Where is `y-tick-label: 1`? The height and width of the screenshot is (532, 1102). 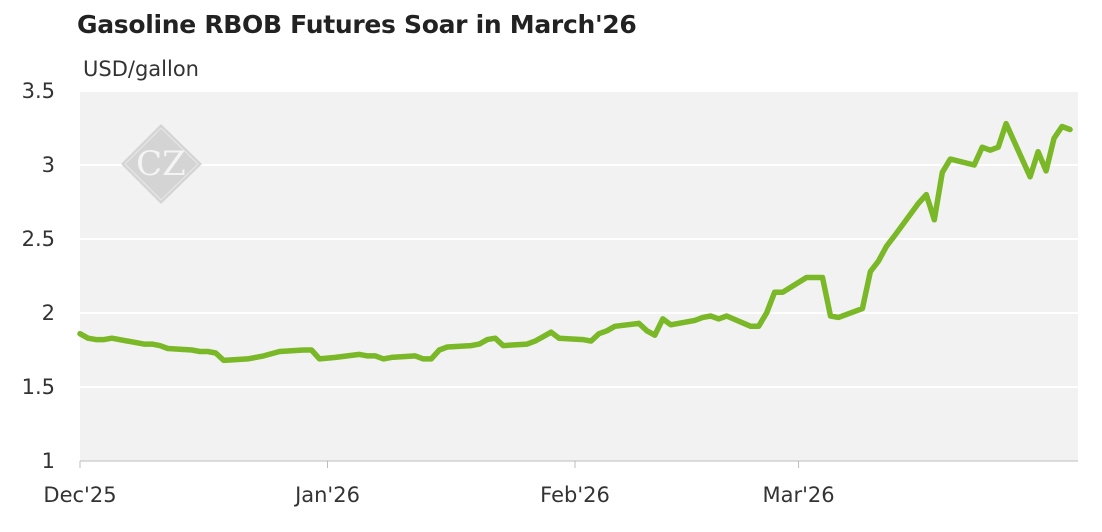 y-tick-label: 1 is located at coordinates (48, 461).